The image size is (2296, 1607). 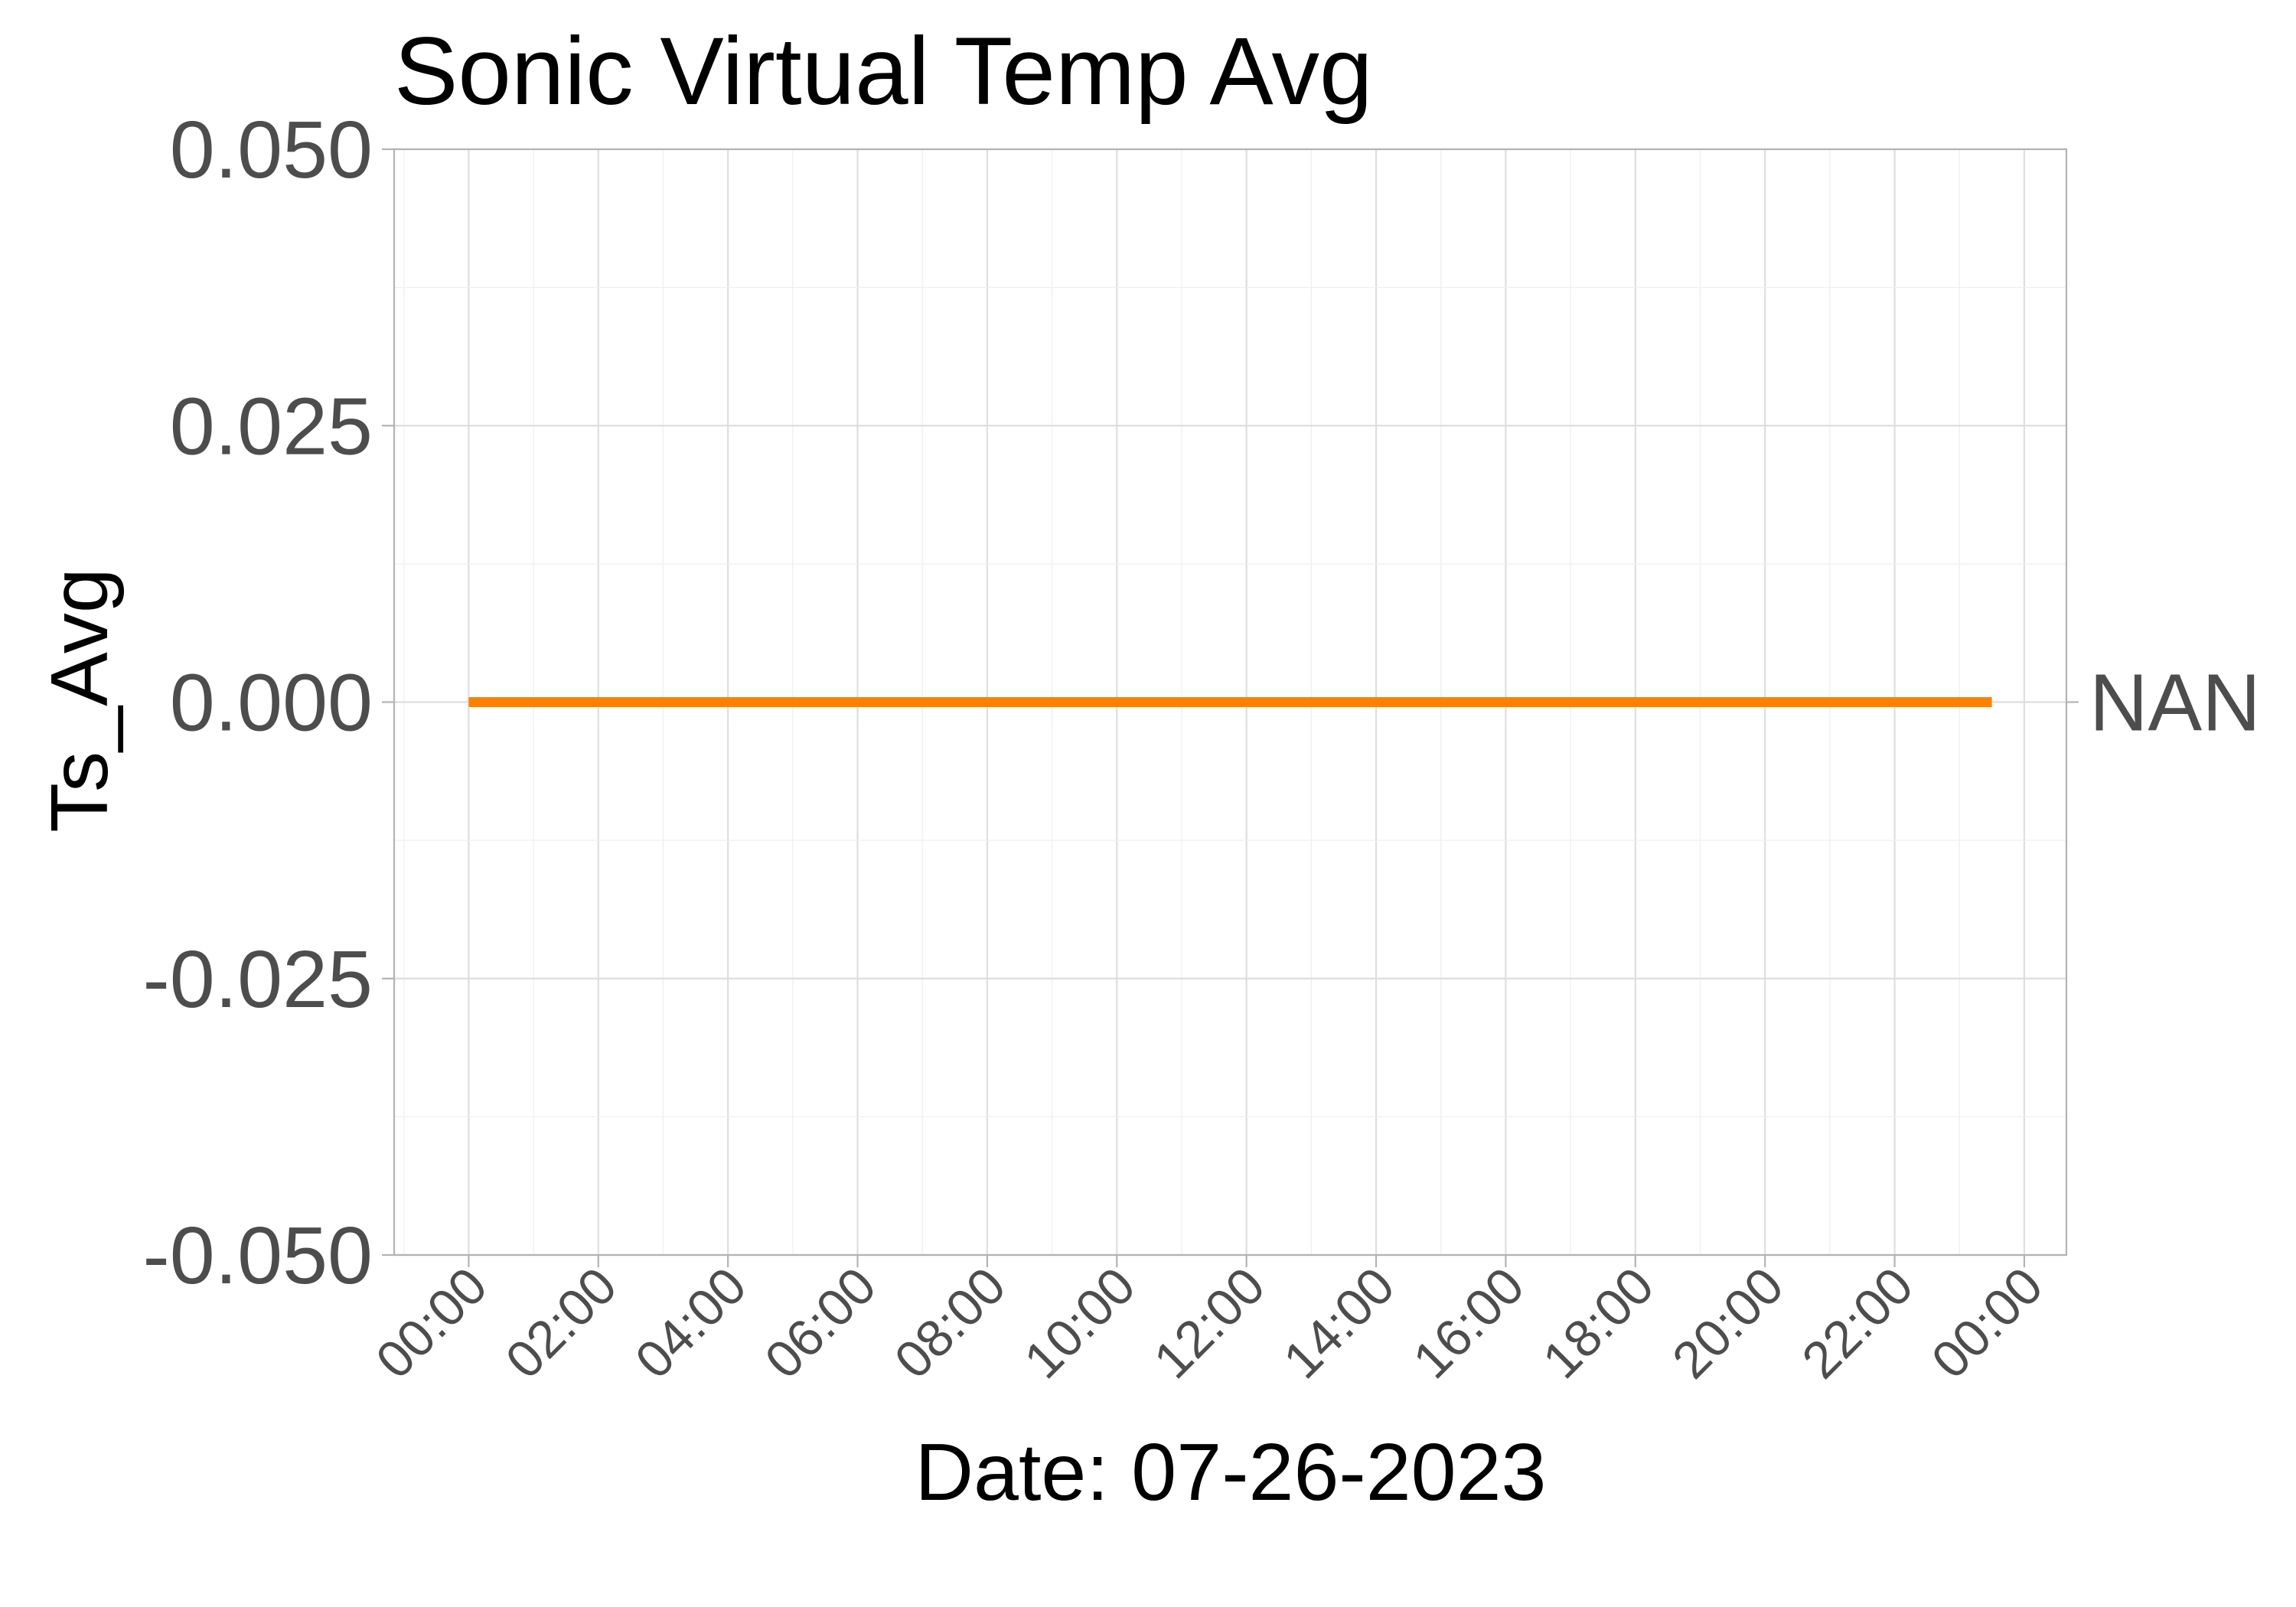 What do you see at coordinates (257, 979) in the screenshot?
I see `y-tick-label: -0.025` at bounding box center [257, 979].